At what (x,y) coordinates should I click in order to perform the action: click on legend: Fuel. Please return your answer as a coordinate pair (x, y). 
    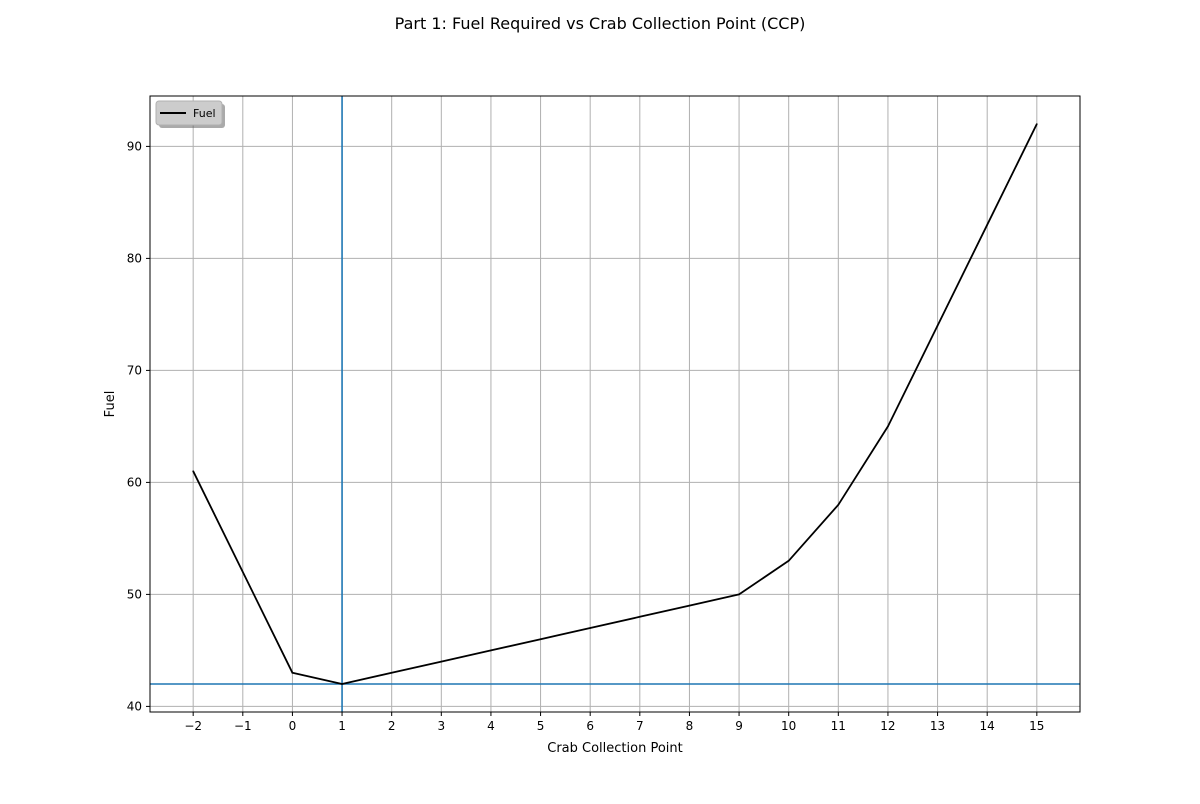
    Looking at the image, I should click on (190, 114).